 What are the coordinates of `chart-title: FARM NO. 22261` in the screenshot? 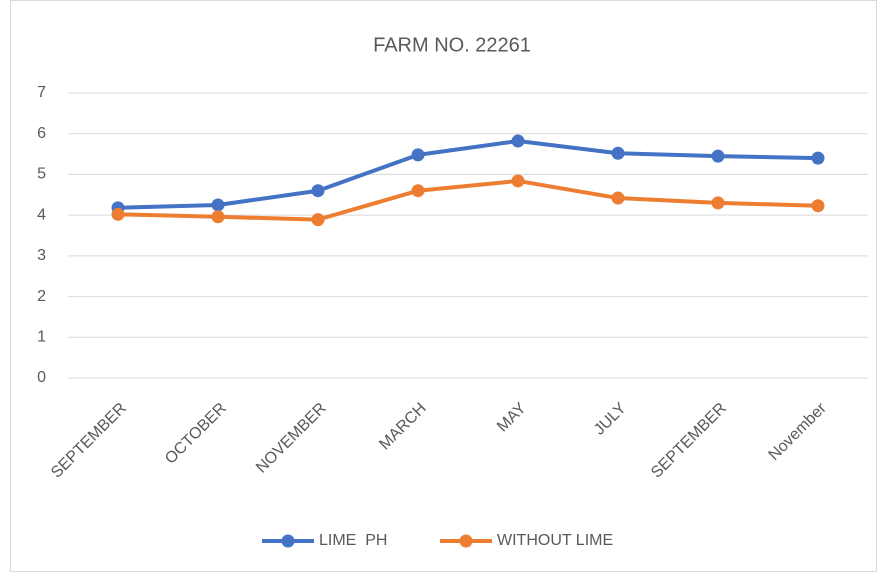 It's located at (452, 45).